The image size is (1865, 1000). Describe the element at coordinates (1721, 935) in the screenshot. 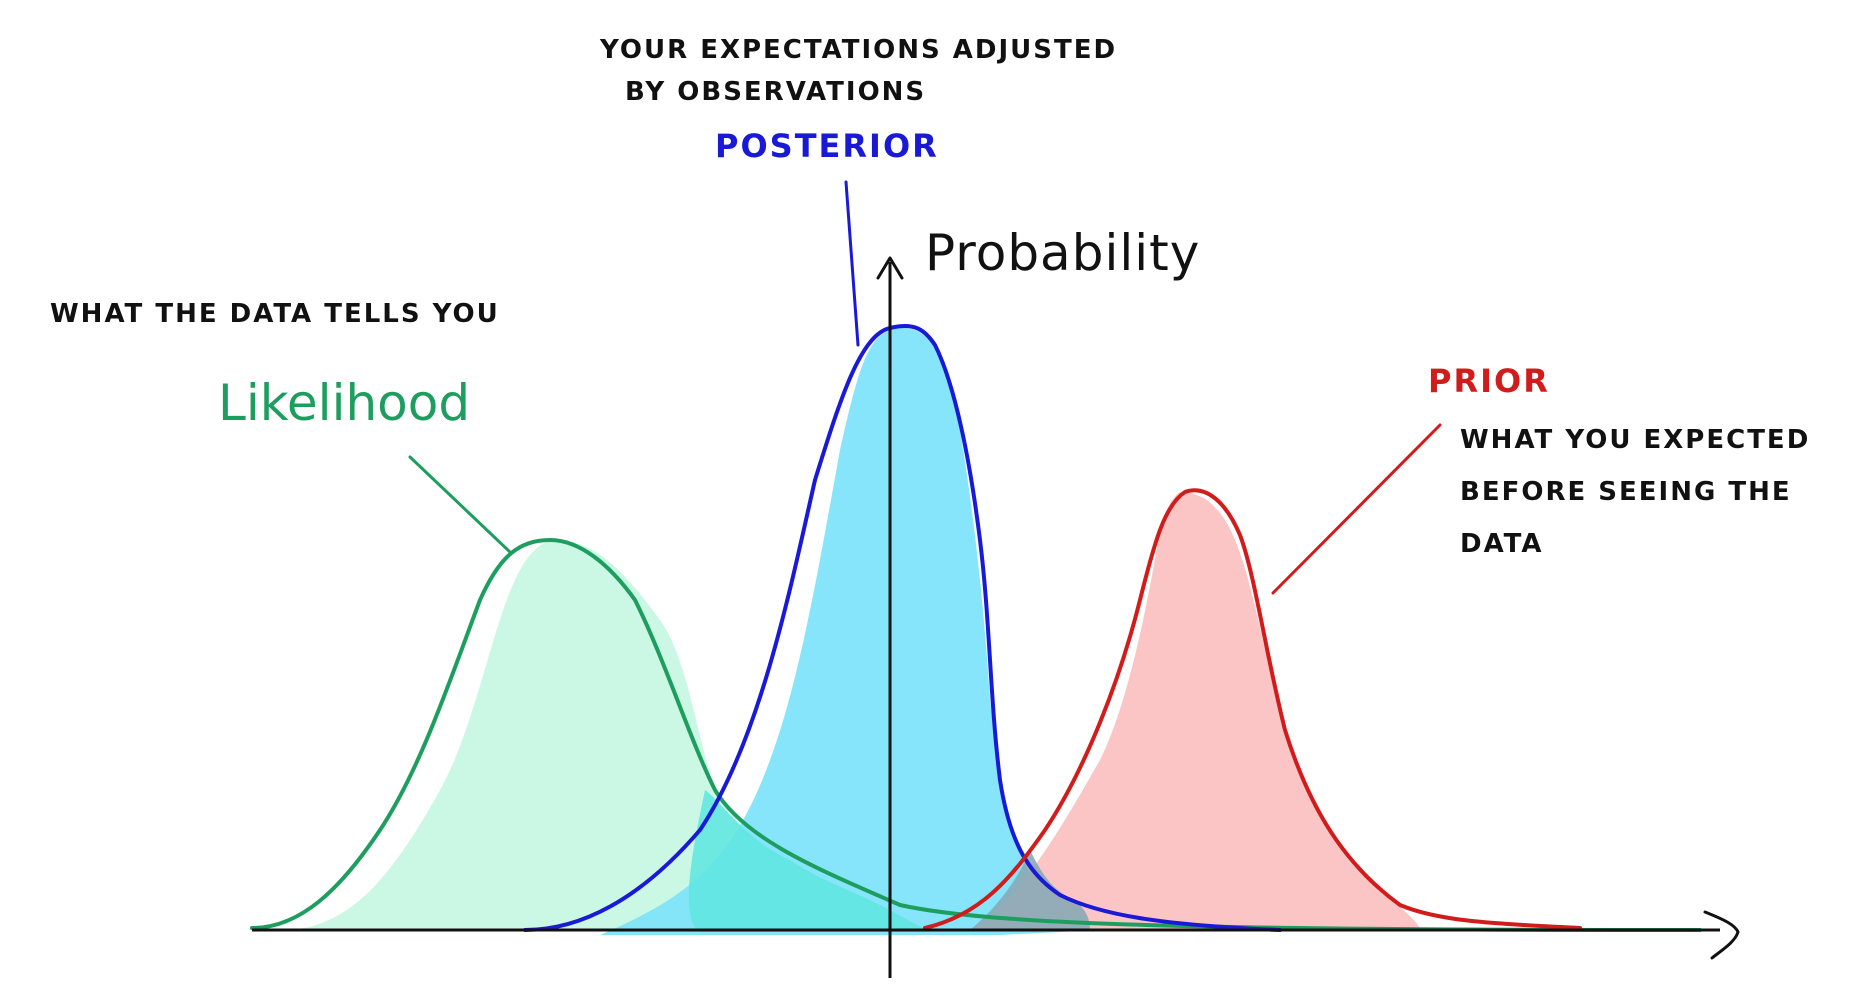

I see `x-axis-arrow` at that location.